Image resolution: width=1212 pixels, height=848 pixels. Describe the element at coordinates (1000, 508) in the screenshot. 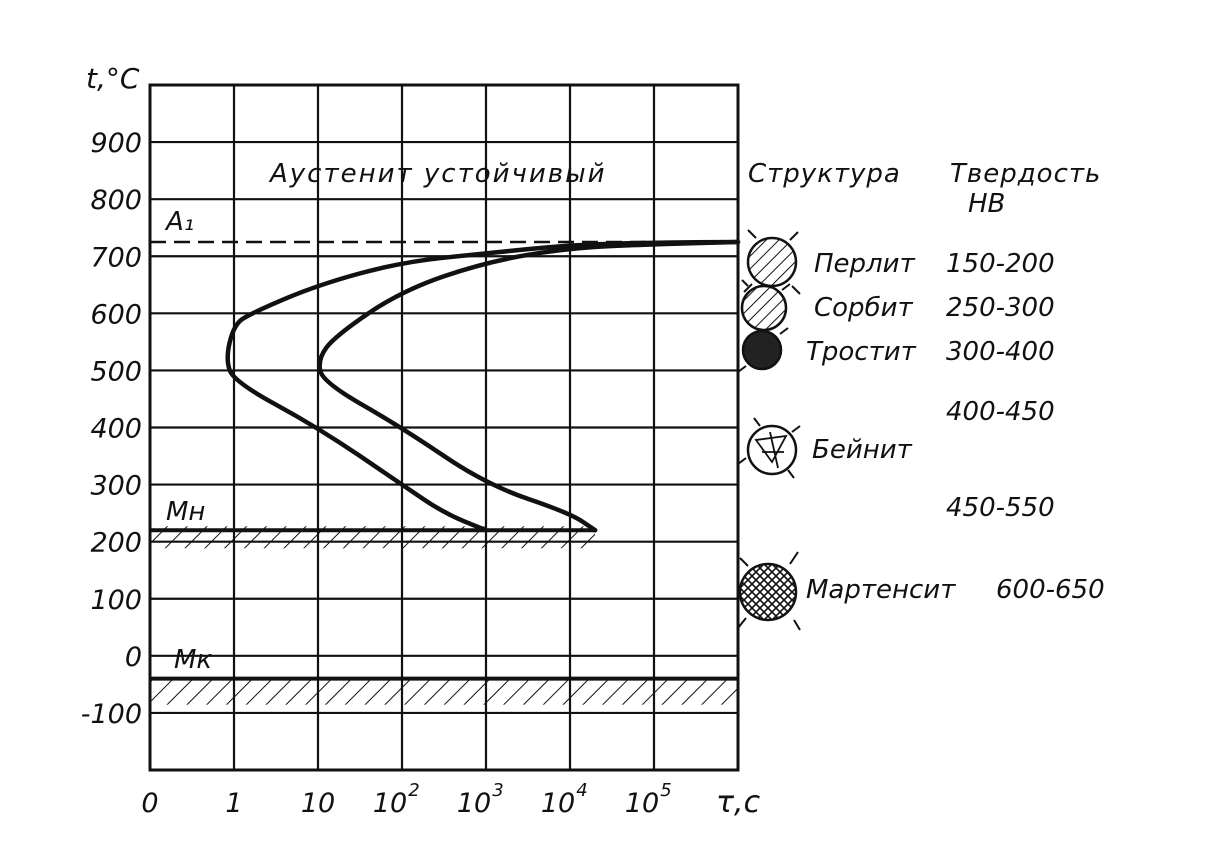

I see `structure-hardness: 450-550` at that location.